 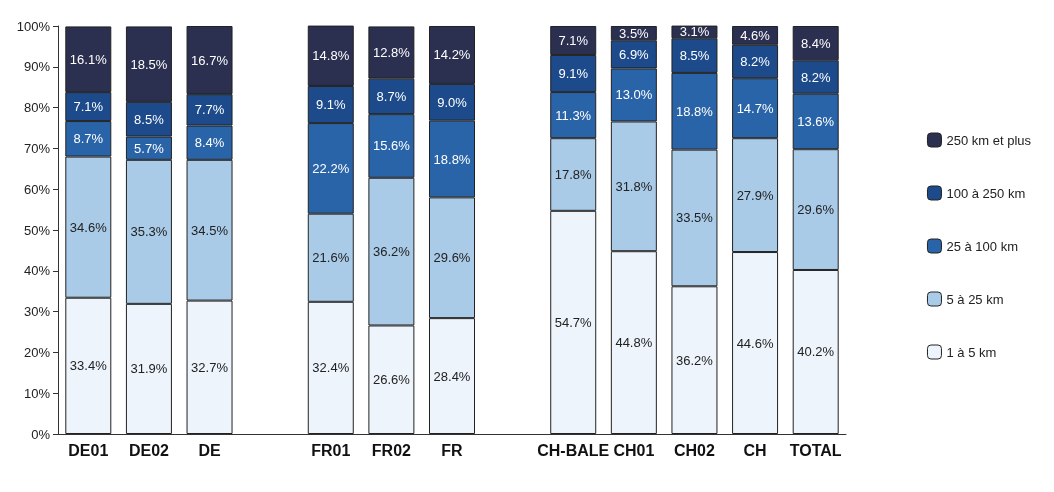 I want to click on y-tick-label: 80%, so click(x=37, y=108).